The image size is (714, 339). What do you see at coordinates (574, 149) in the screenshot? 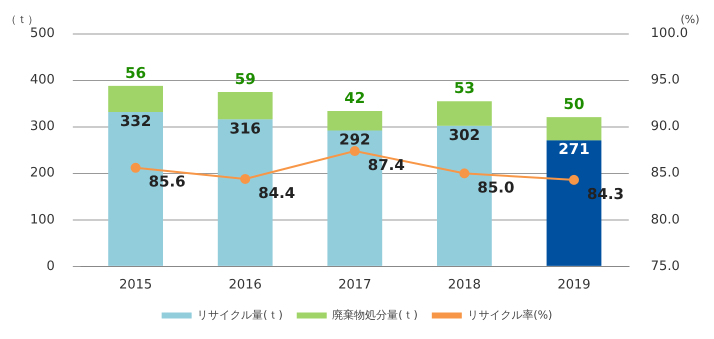
I see `data-label: 271` at bounding box center [574, 149].